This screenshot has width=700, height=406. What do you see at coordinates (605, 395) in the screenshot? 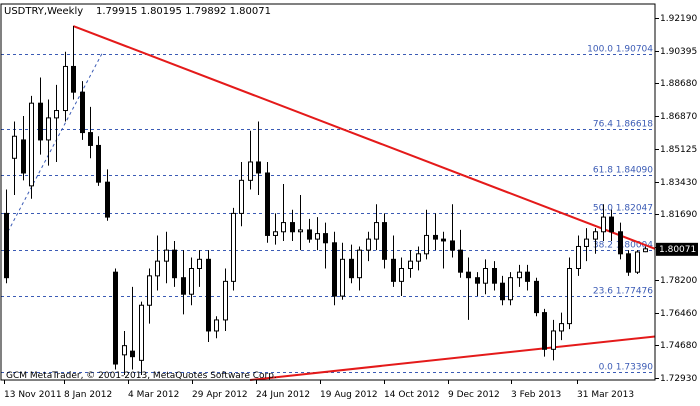
I see `x-tick-label: 31 Mar 2013` at bounding box center [605, 395].